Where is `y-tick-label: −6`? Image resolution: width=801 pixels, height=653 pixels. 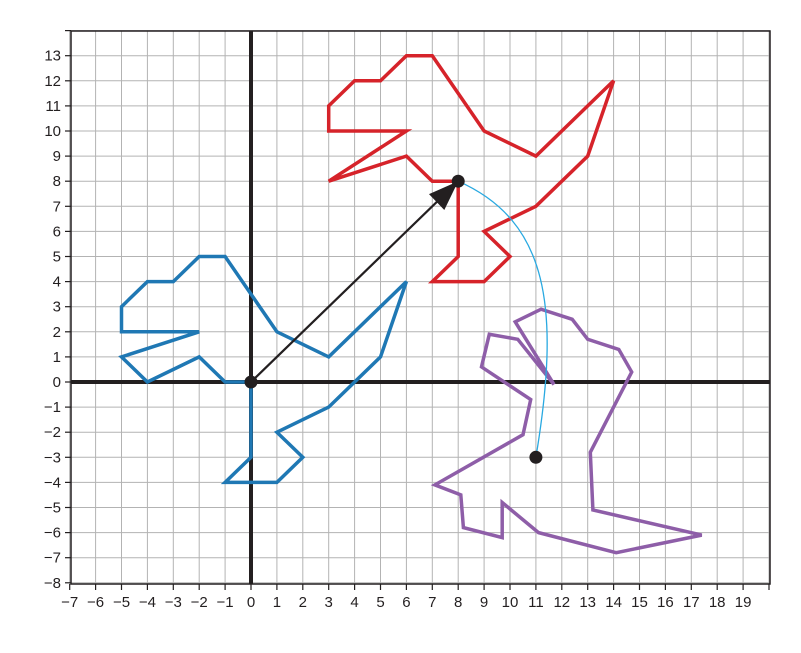 y-tick-label: −6 is located at coordinates (52, 533).